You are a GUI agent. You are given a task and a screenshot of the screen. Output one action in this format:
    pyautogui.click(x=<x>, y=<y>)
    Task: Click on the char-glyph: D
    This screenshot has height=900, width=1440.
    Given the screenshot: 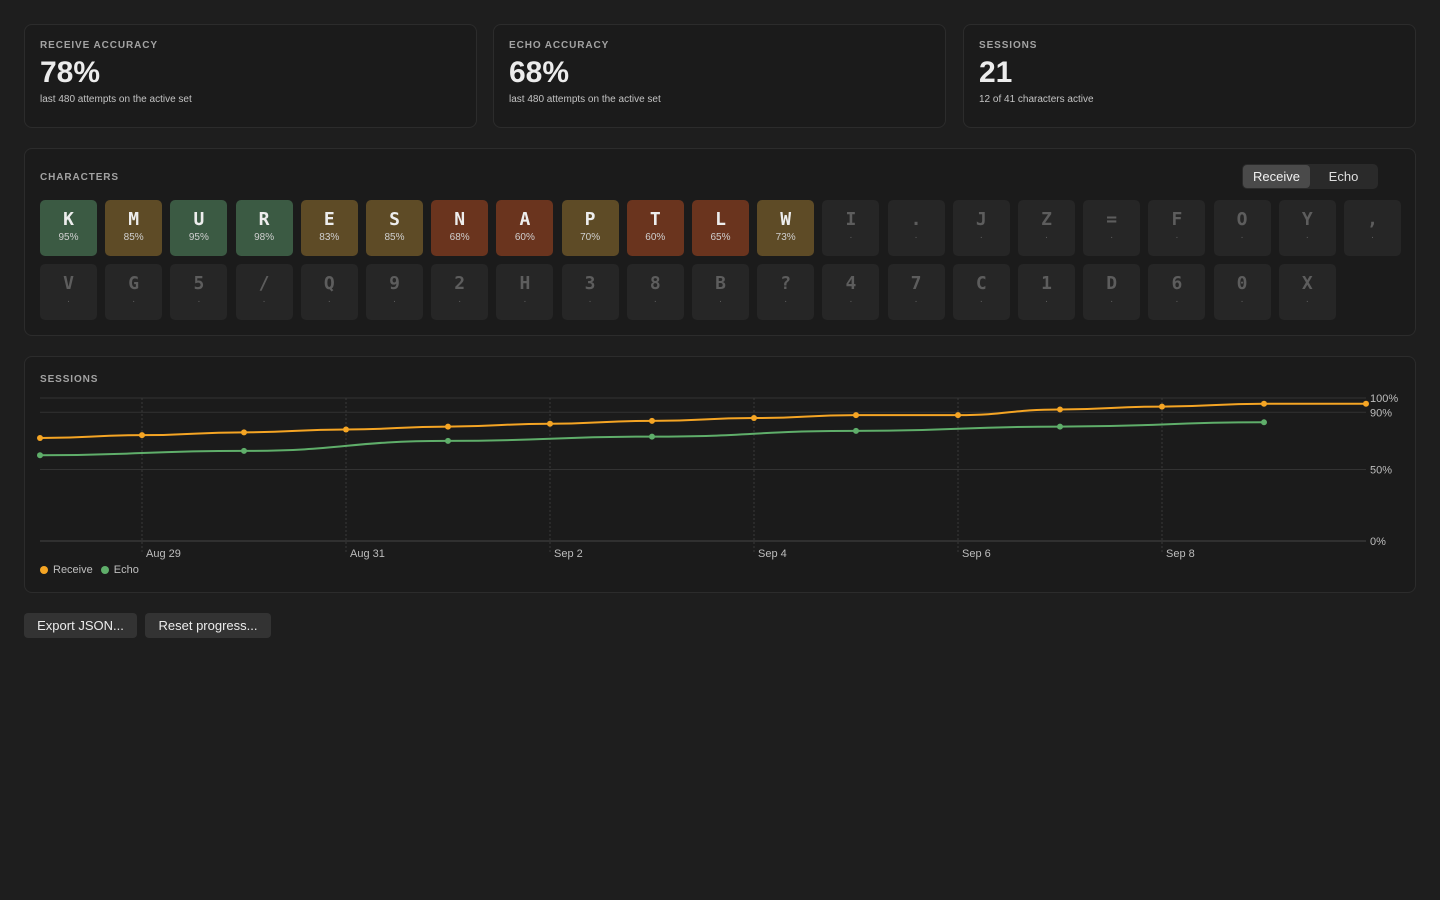 What is the action you would take?
    pyautogui.click(x=1112, y=283)
    